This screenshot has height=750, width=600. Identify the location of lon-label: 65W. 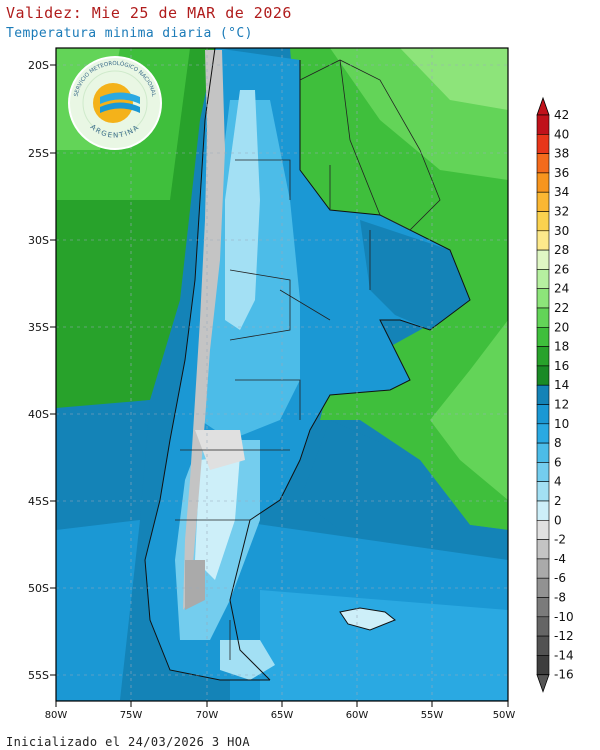
(282, 715).